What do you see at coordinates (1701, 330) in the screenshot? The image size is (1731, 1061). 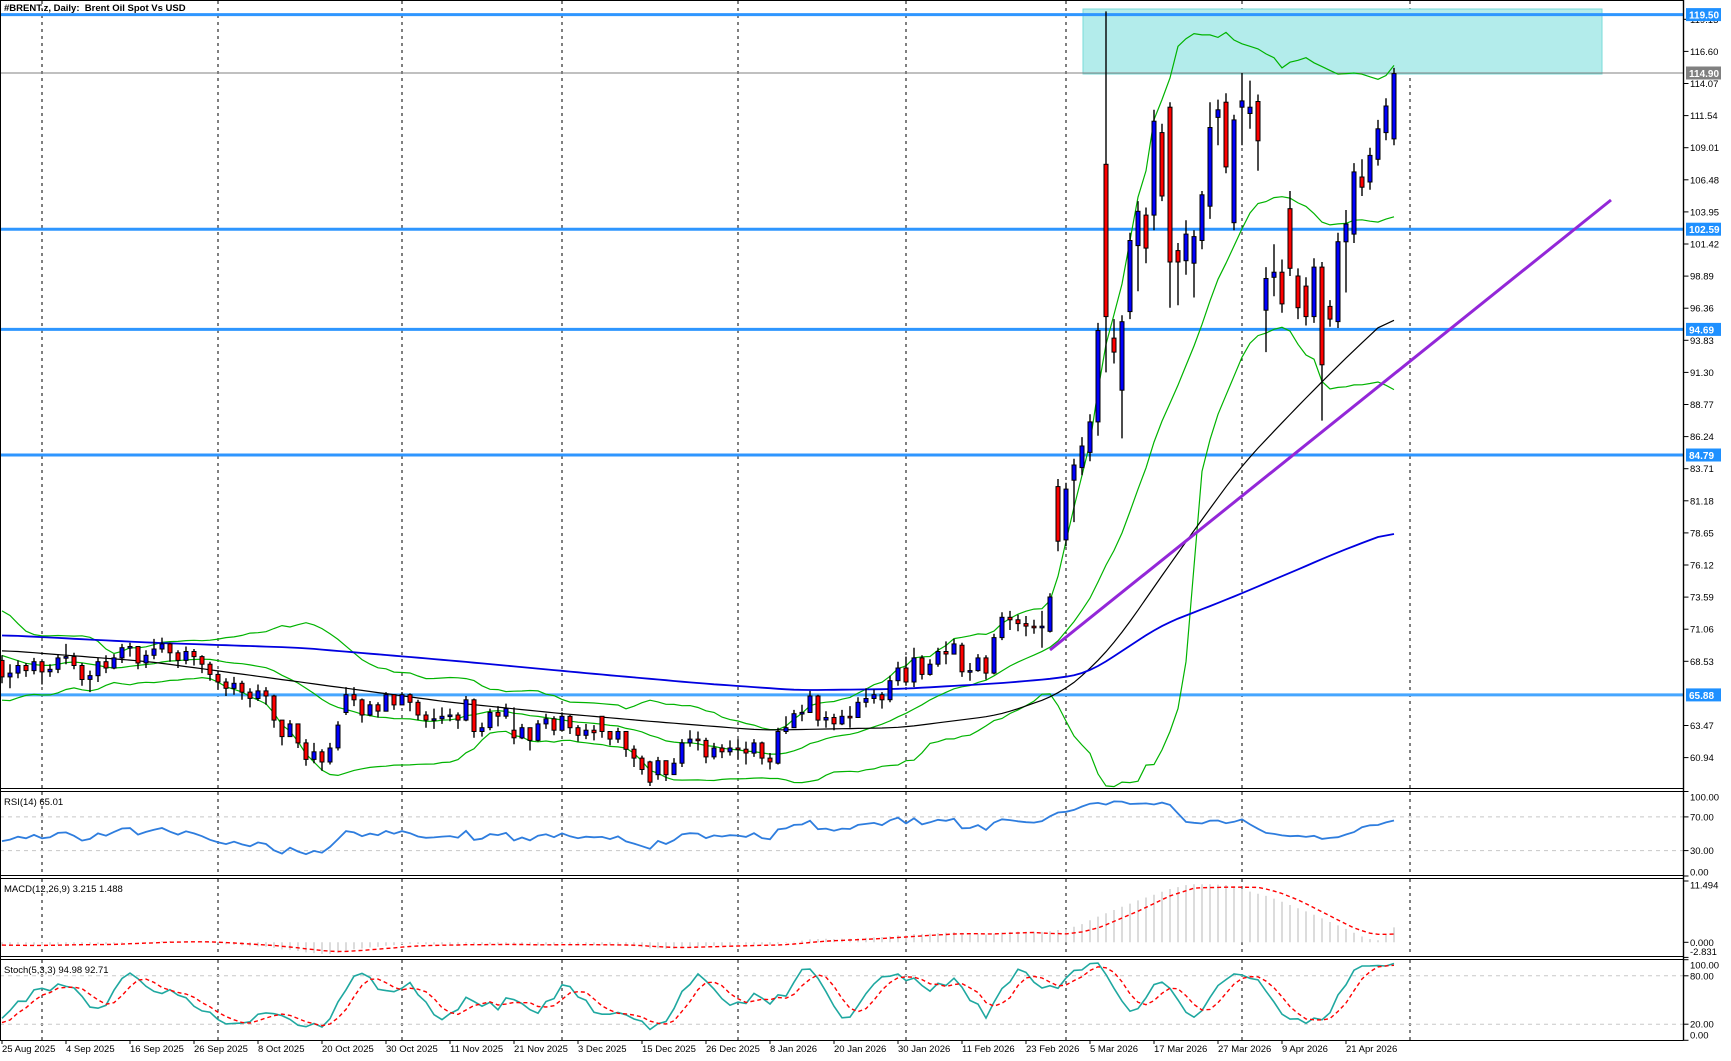 I see `svg-text: 94.69` at bounding box center [1701, 330].